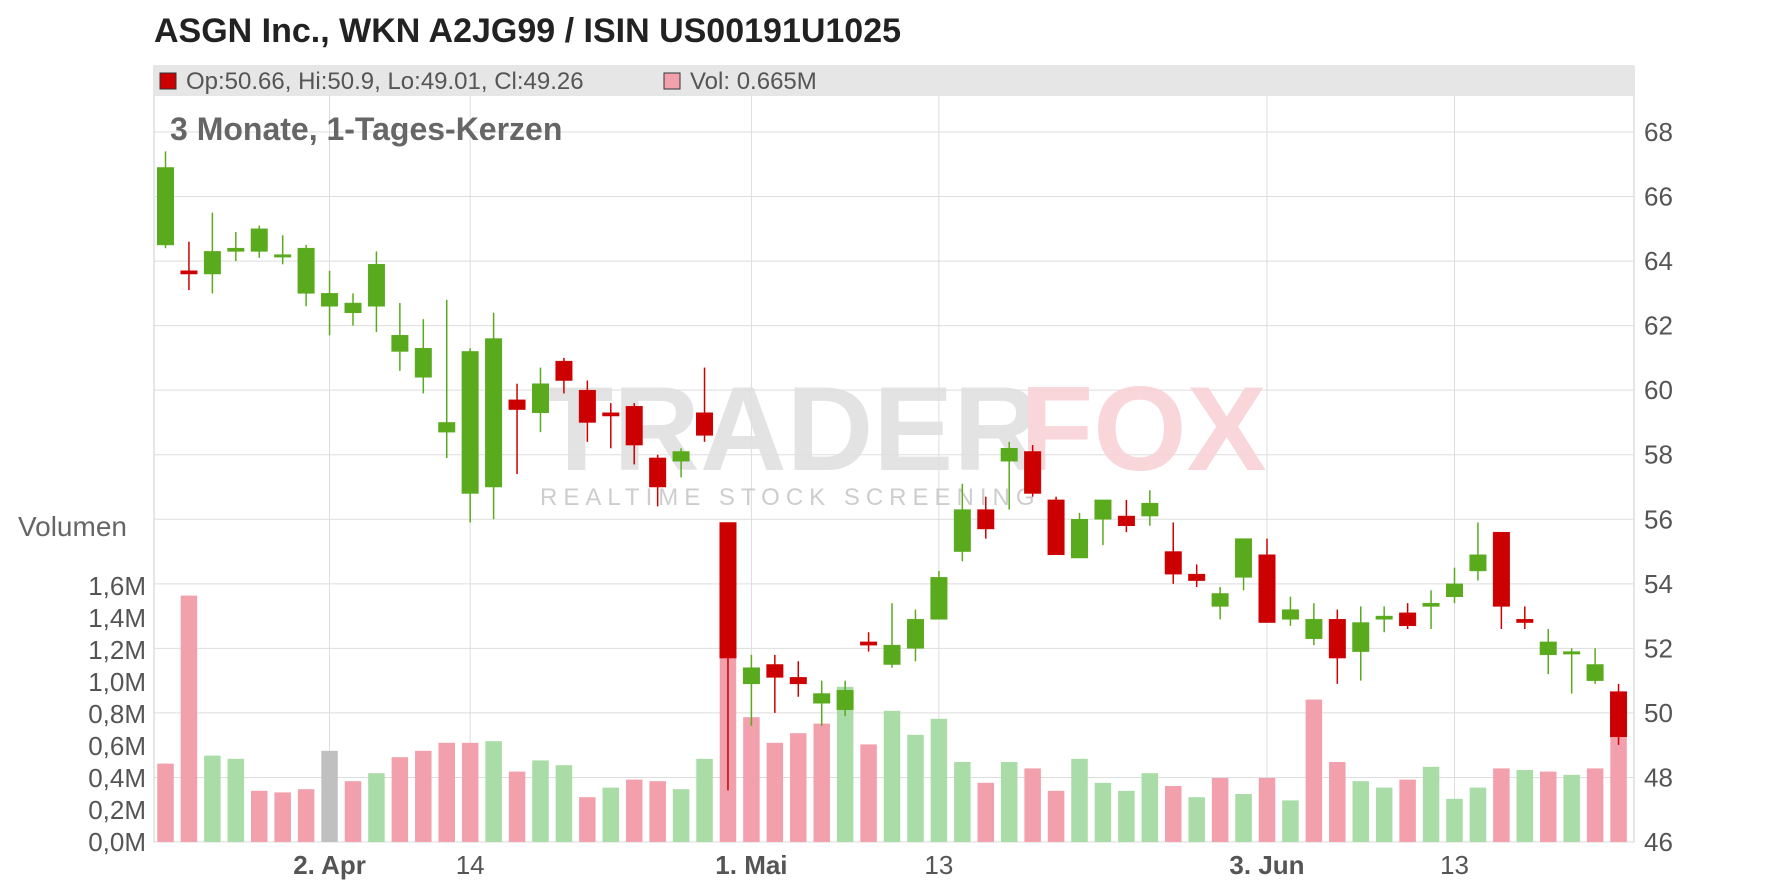  I want to click on volume-tick-label: 1,4M, so click(117, 618).